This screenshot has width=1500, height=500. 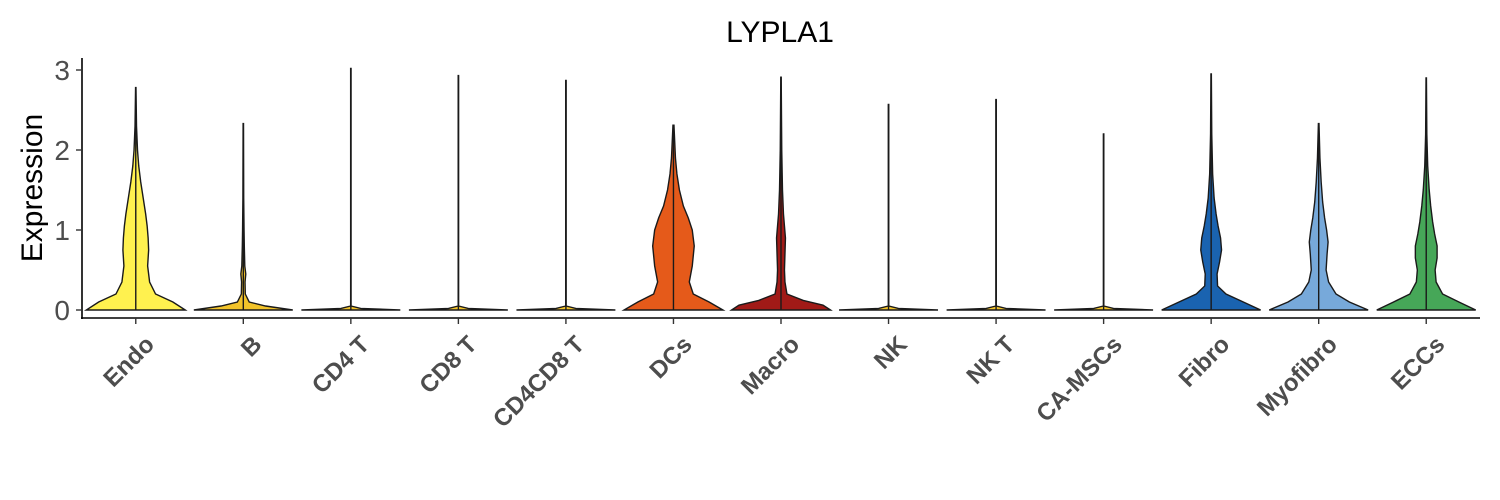 I want to click on y-tick-label: 2, so click(x=62, y=150).